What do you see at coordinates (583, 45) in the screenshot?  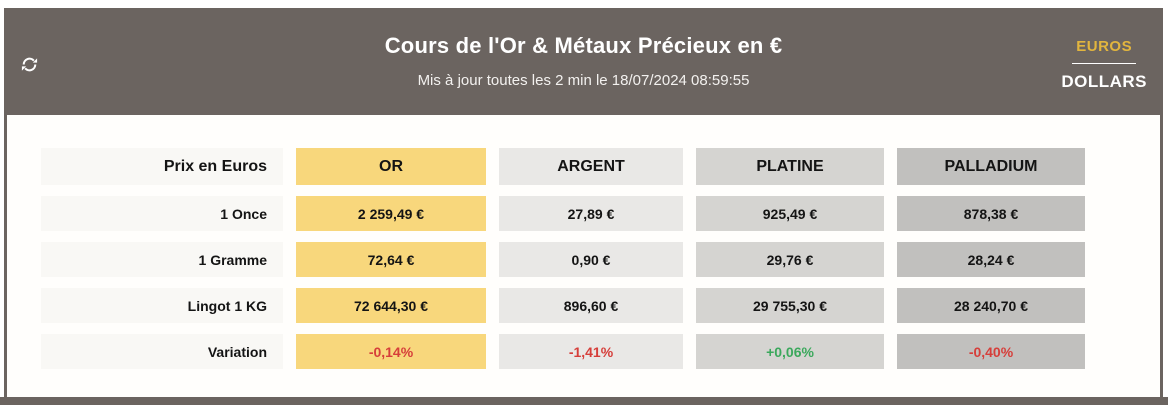 I see `page-title: Cours de l'Or & Métaux Précieux en €` at bounding box center [583, 45].